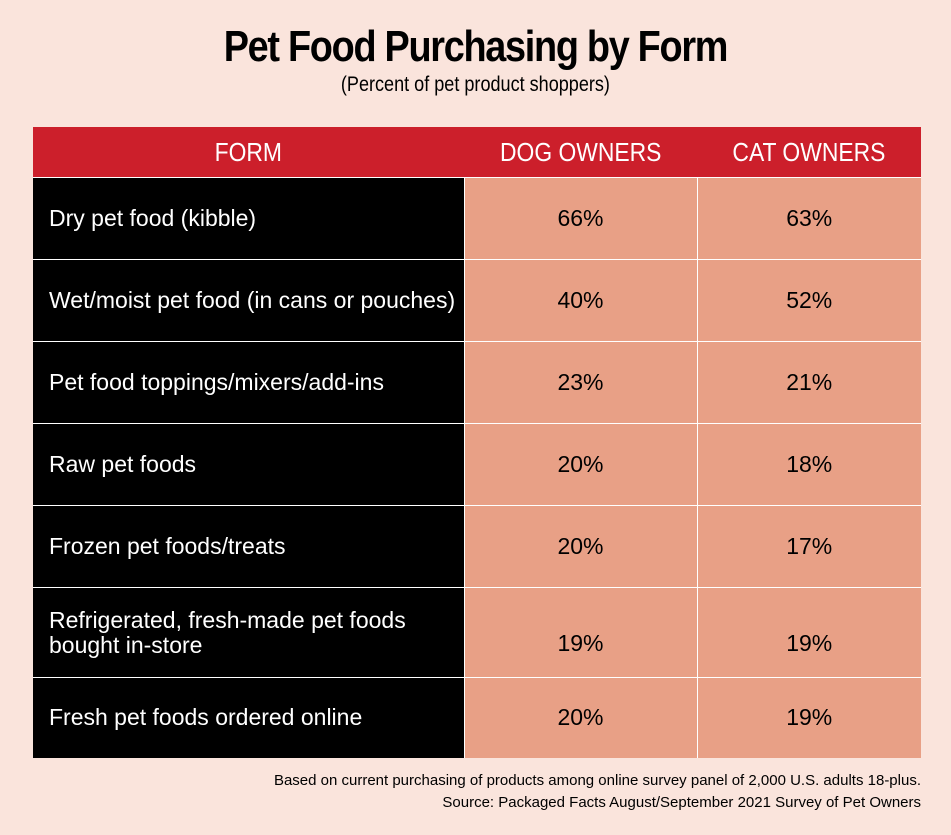 The width and height of the screenshot is (951, 835). Describe the element at coordinates (580, 218) in the screenshot. I see `dog-owners-cell: 66%` at that location.